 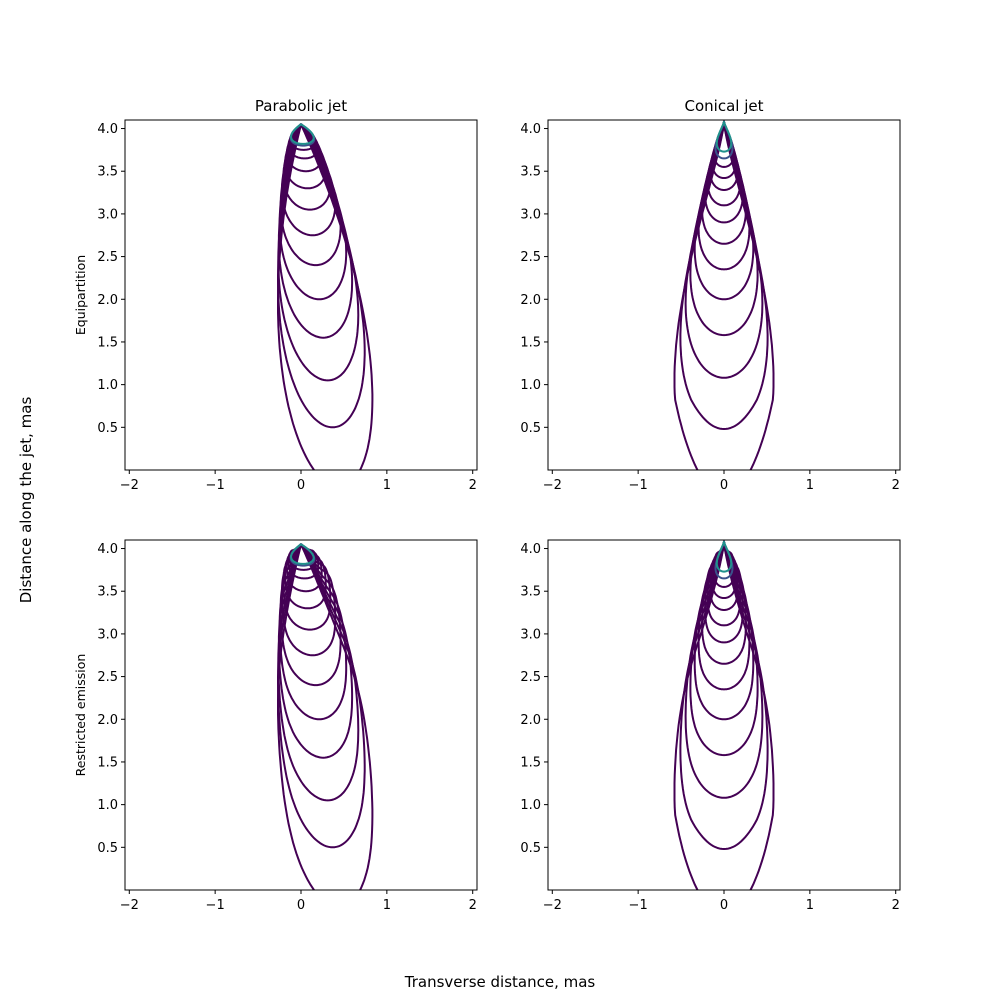 I want to click on figure-ylabel: Distance along the jet, mas, so click(x=26, y=500).